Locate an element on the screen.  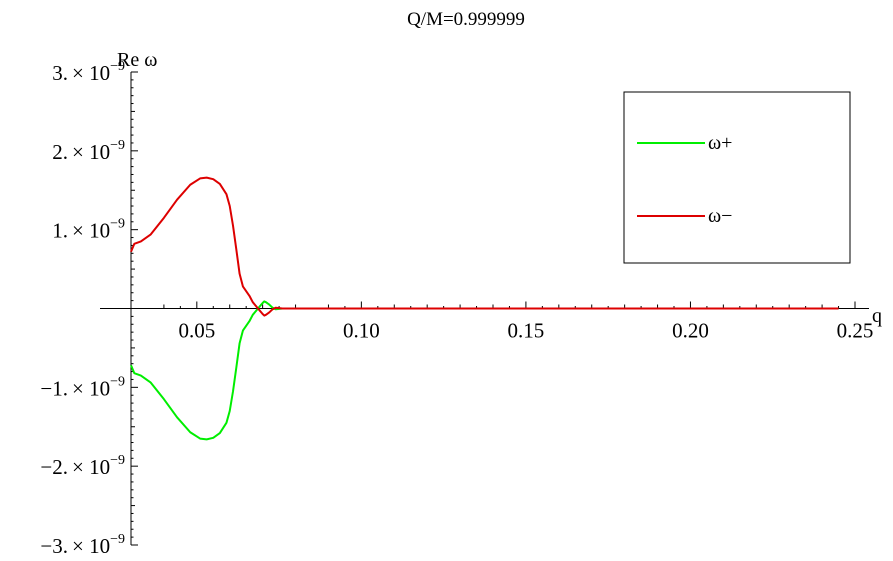
x-tick-label: 0.05 is located at coordinates (196, 331).